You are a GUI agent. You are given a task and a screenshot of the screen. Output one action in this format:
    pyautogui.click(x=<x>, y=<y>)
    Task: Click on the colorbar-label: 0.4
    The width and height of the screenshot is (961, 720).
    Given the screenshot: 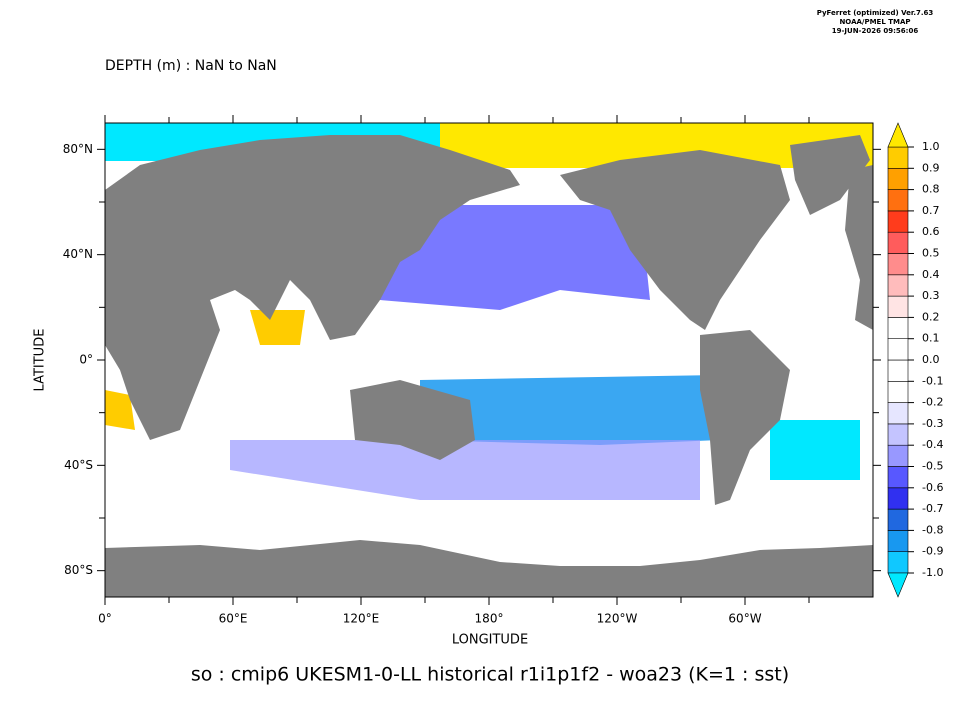 What is the action you would take?
    pyautogui.click(x=931, y=274)
    